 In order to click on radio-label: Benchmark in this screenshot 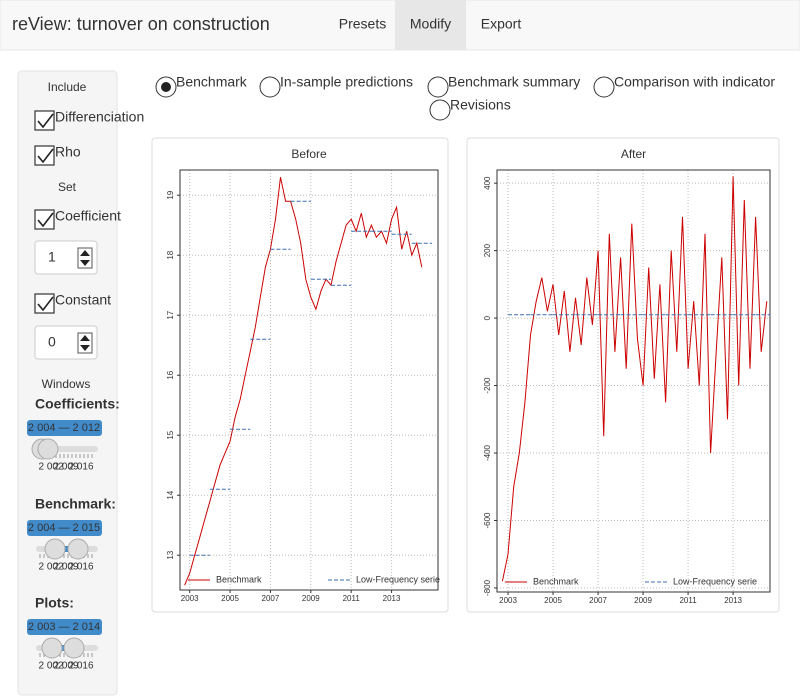, I will do `click(212, 82)`.